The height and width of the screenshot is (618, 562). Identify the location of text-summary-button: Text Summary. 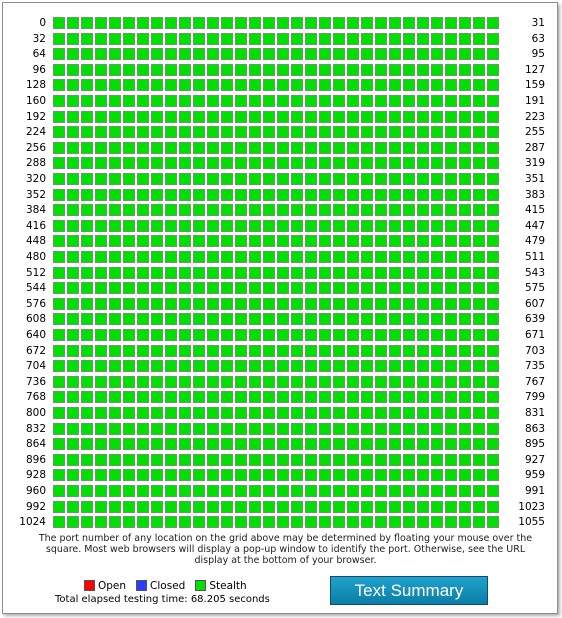
(409, 590).